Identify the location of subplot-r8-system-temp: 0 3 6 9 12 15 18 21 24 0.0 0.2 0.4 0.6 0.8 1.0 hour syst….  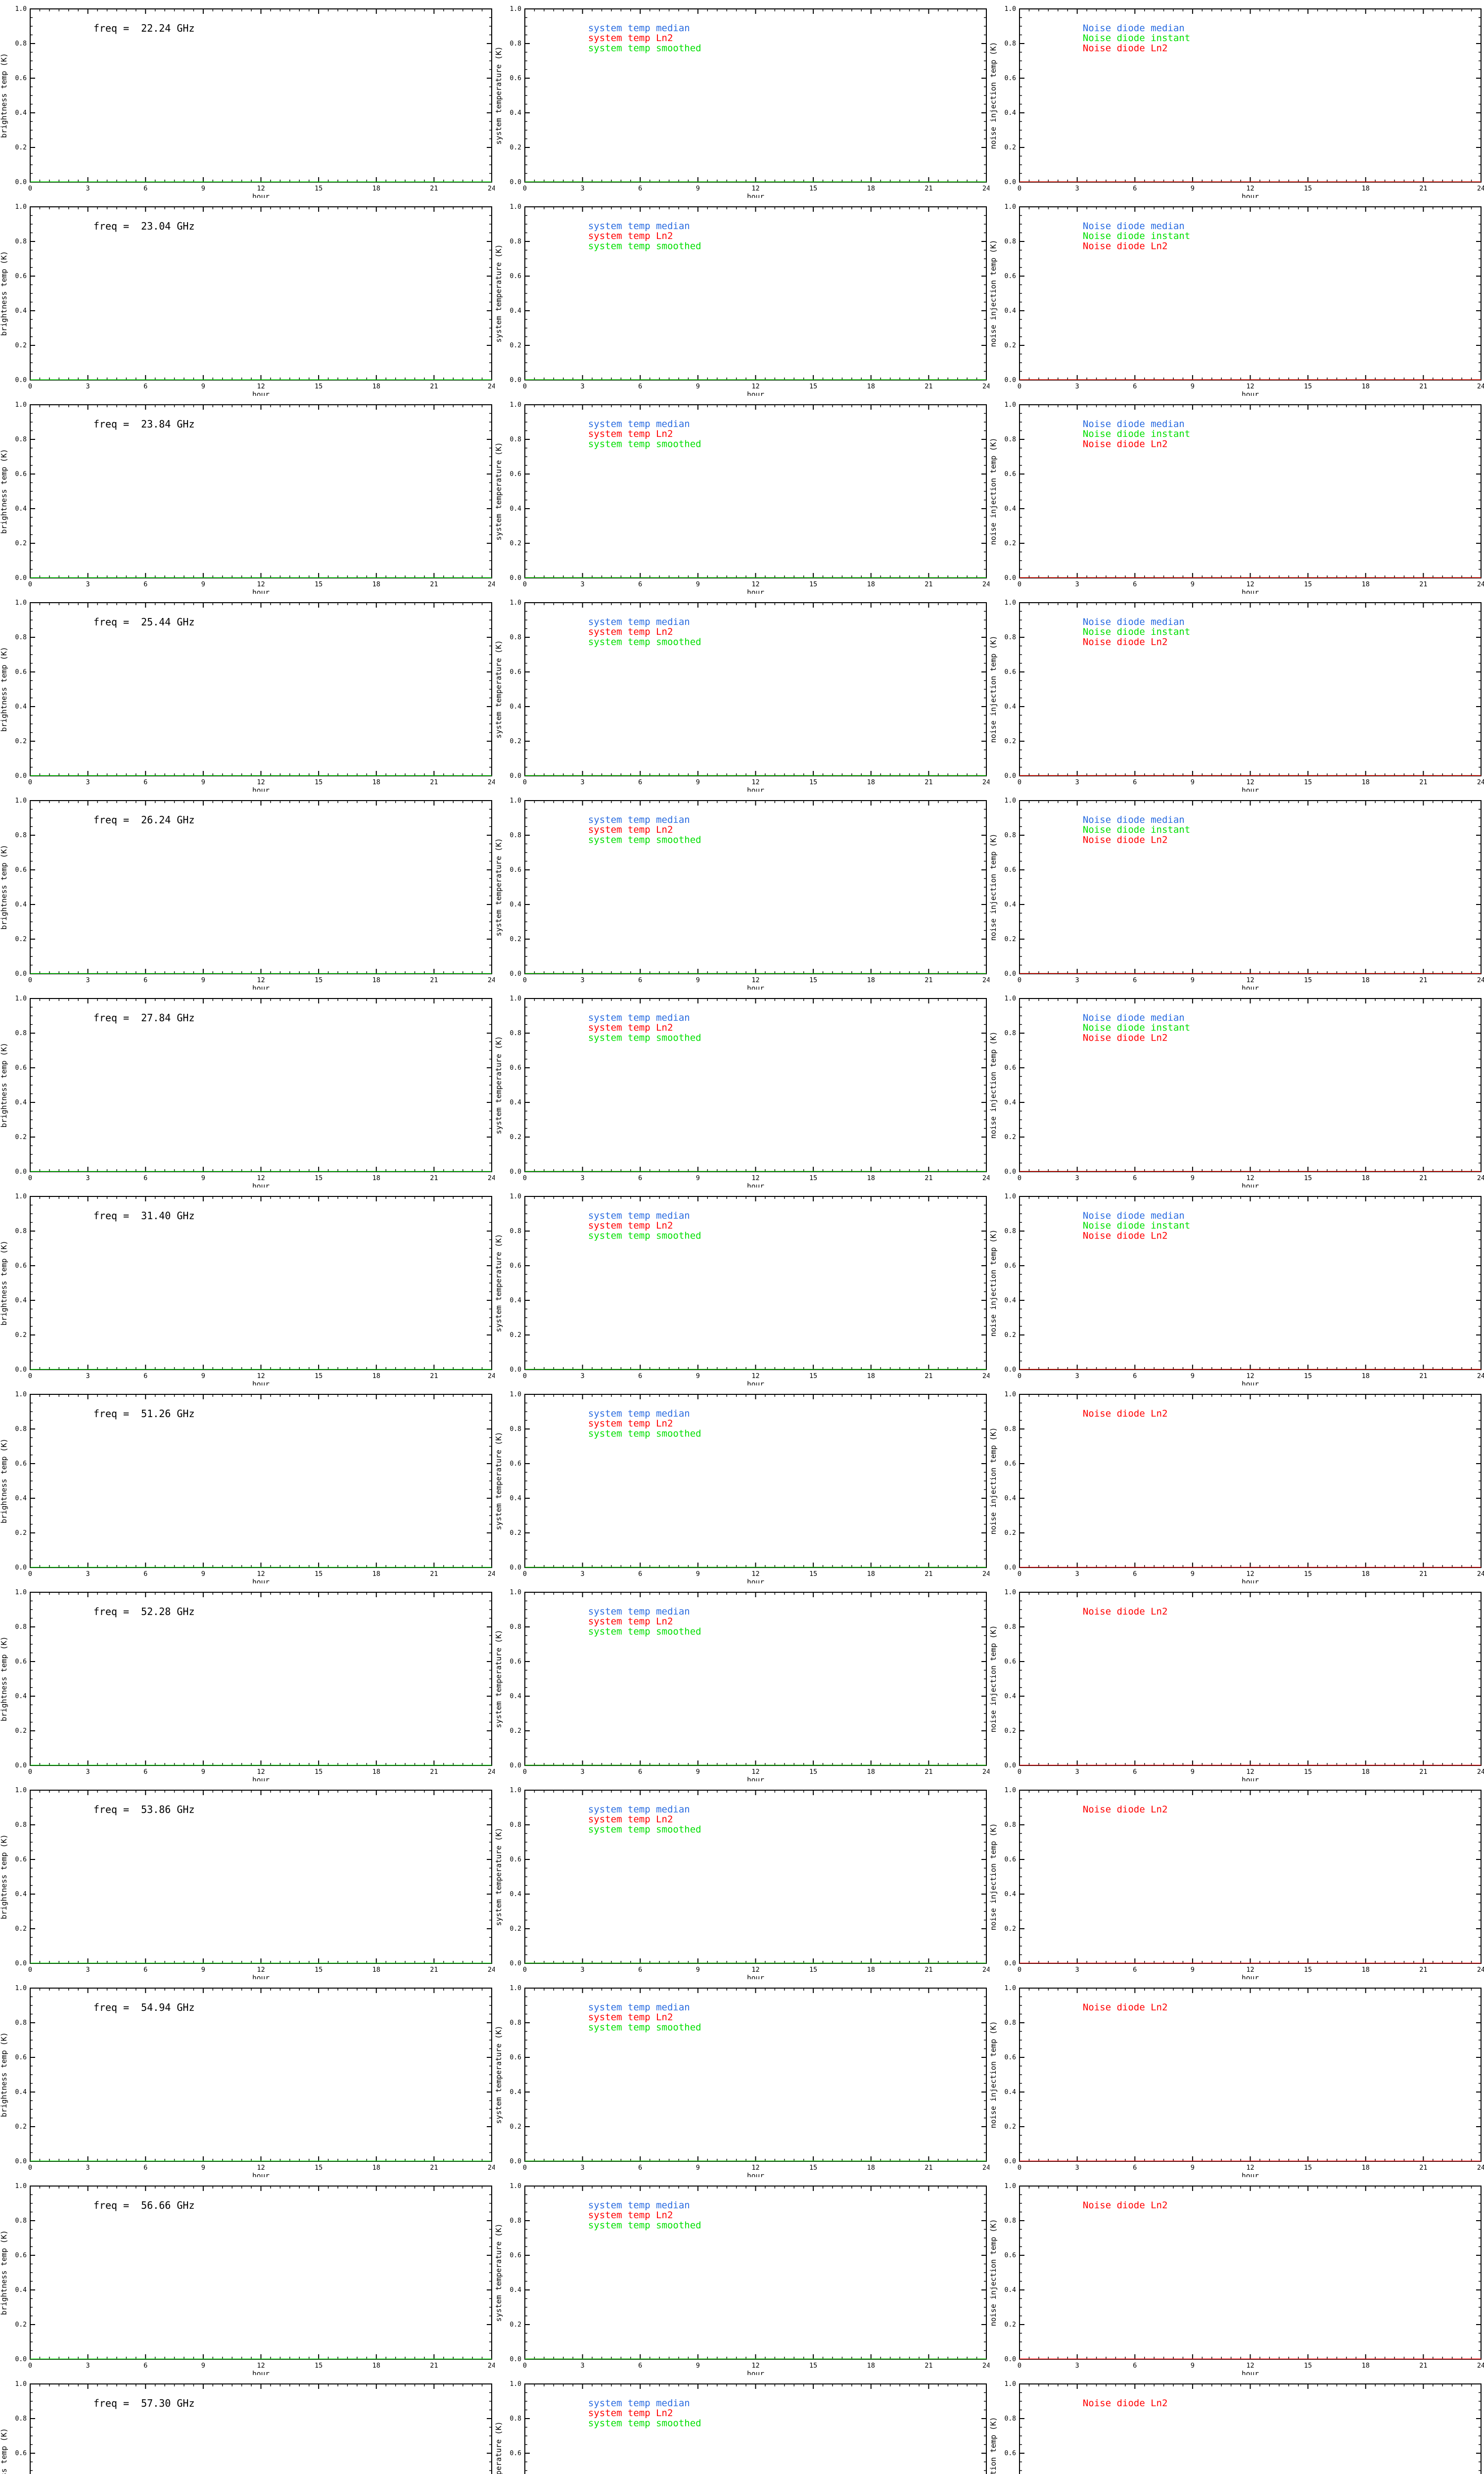
(742, 1484).